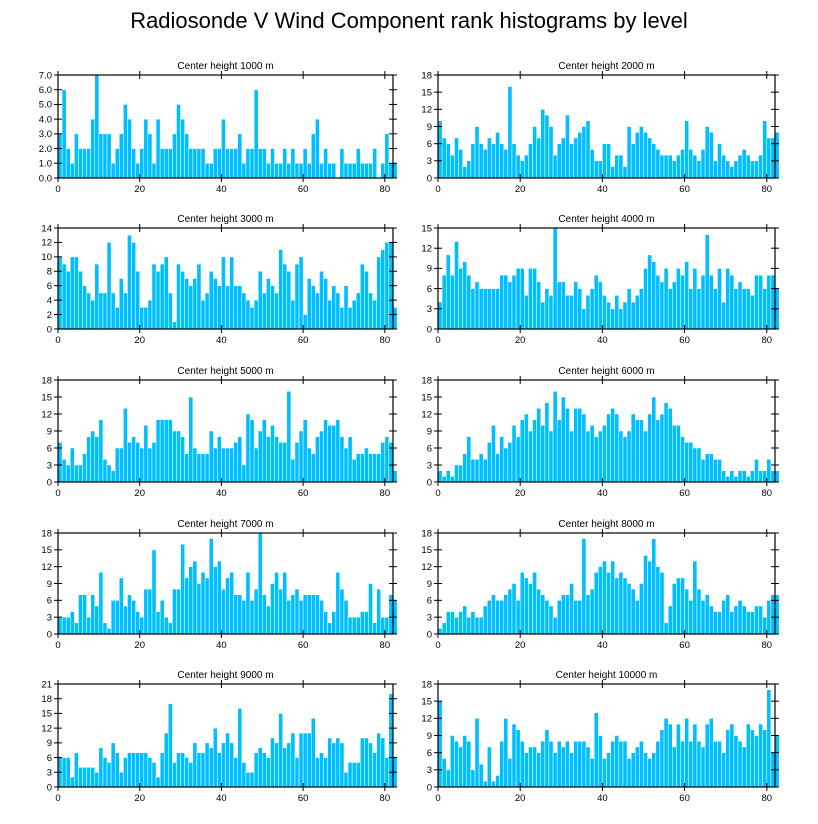  What do you see at coordinates (45, 178) in the screenshot?
I see `y-tick-label: 0.0` at bounding box center [45, 178].